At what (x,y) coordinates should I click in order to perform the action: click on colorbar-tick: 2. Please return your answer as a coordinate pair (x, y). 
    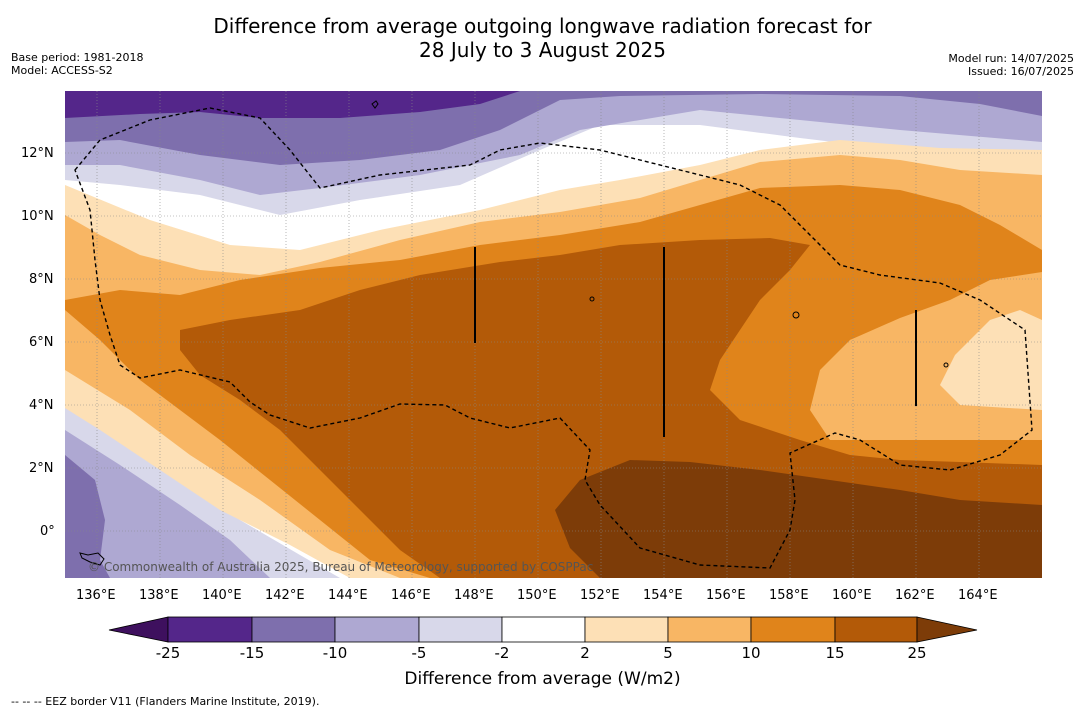
    Looking at the image, I should click on (585, 653).